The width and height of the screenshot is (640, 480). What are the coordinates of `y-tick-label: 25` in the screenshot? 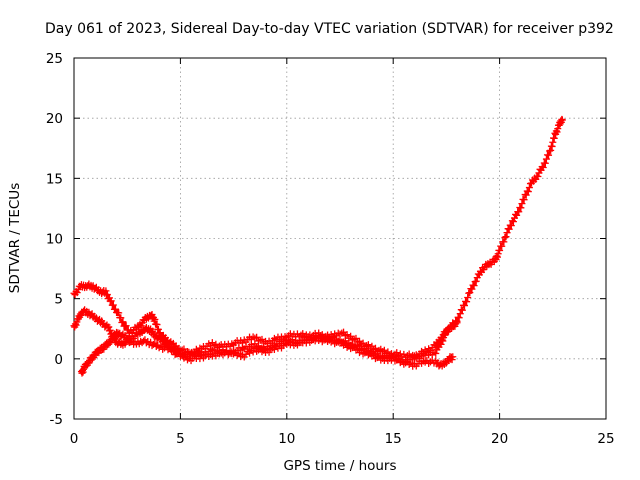 It's located at (54, 59).